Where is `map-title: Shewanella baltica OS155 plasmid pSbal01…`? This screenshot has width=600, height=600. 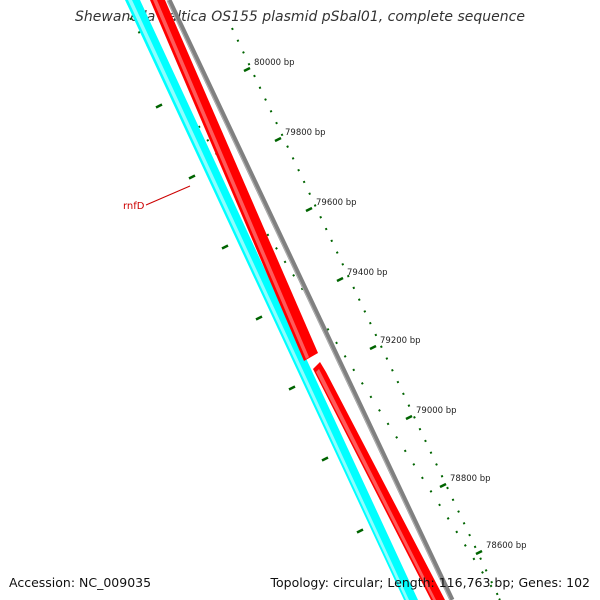 map-title: Shewanella baltica OS155 plasmid pSbal01… is located at coordinates (300, 17).